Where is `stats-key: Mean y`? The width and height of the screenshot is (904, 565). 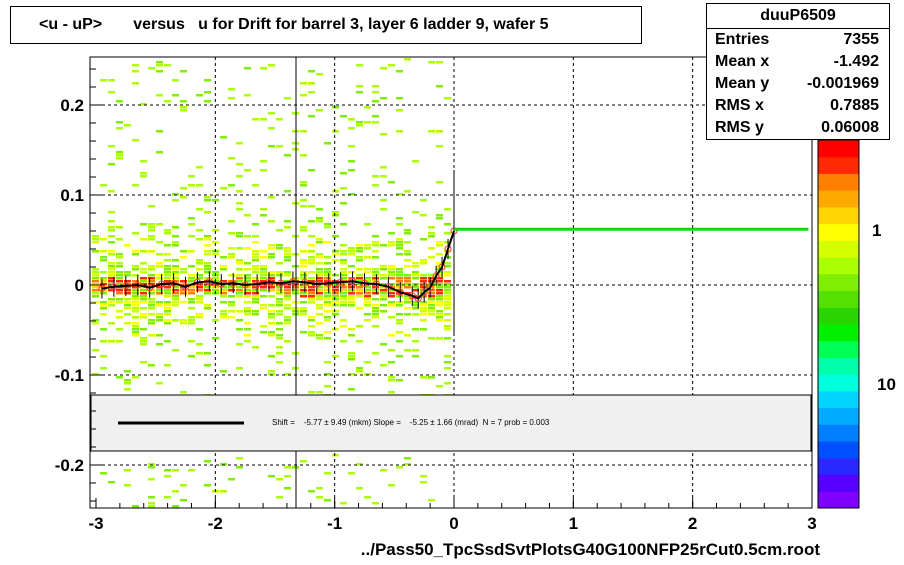 stats-key: Mean y is located at coordinates (742, 83).